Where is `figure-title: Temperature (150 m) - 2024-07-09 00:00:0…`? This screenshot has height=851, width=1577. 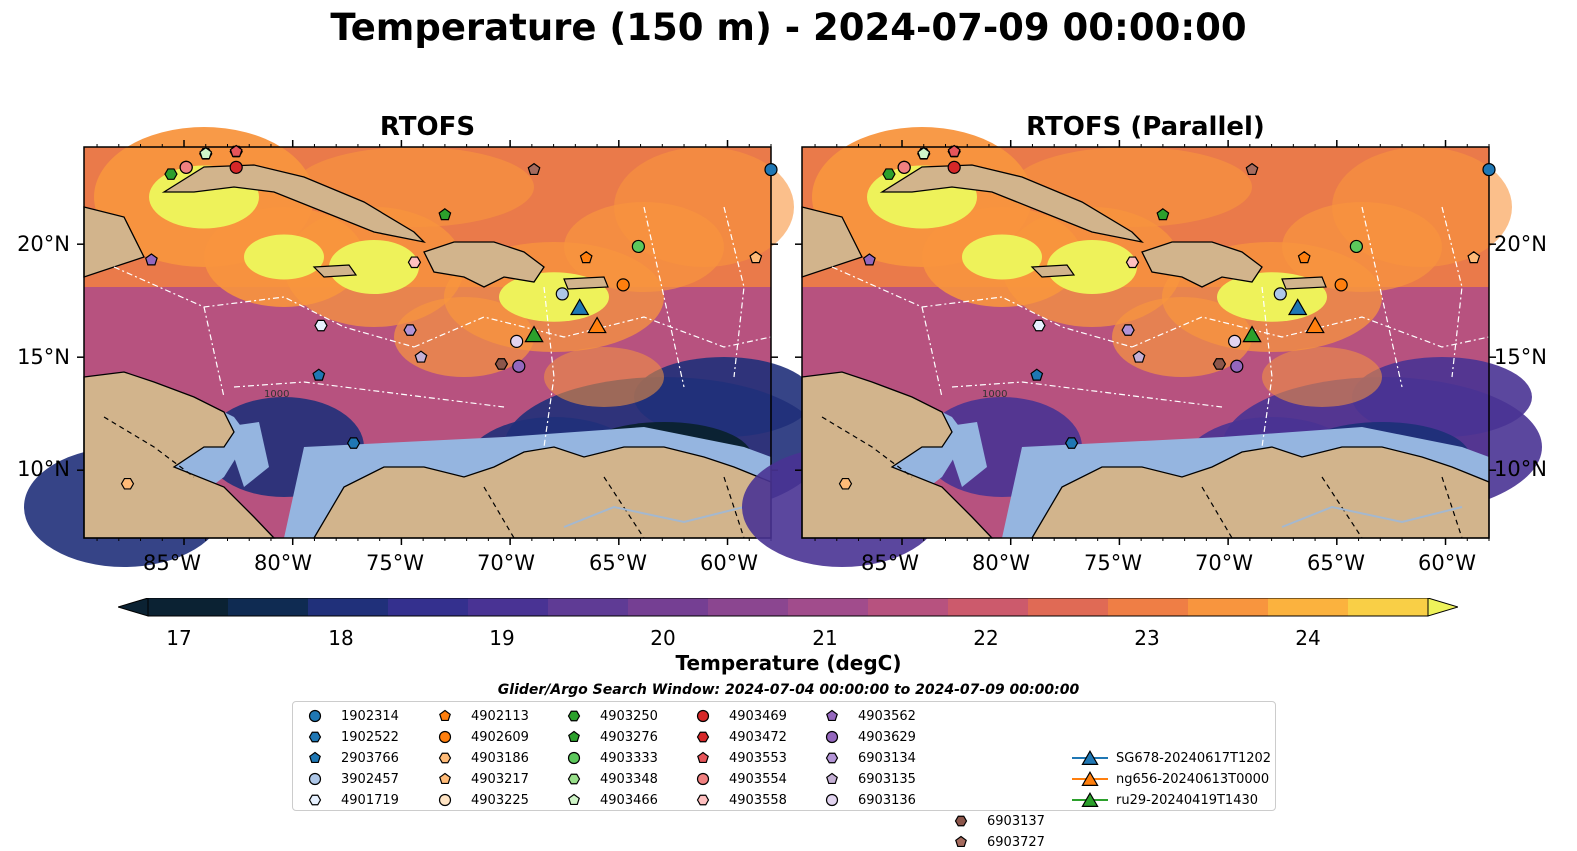
figure-title: Temperature (150 m) - 2024-07-09 00:00:0… is located at coordinates (788, 27).